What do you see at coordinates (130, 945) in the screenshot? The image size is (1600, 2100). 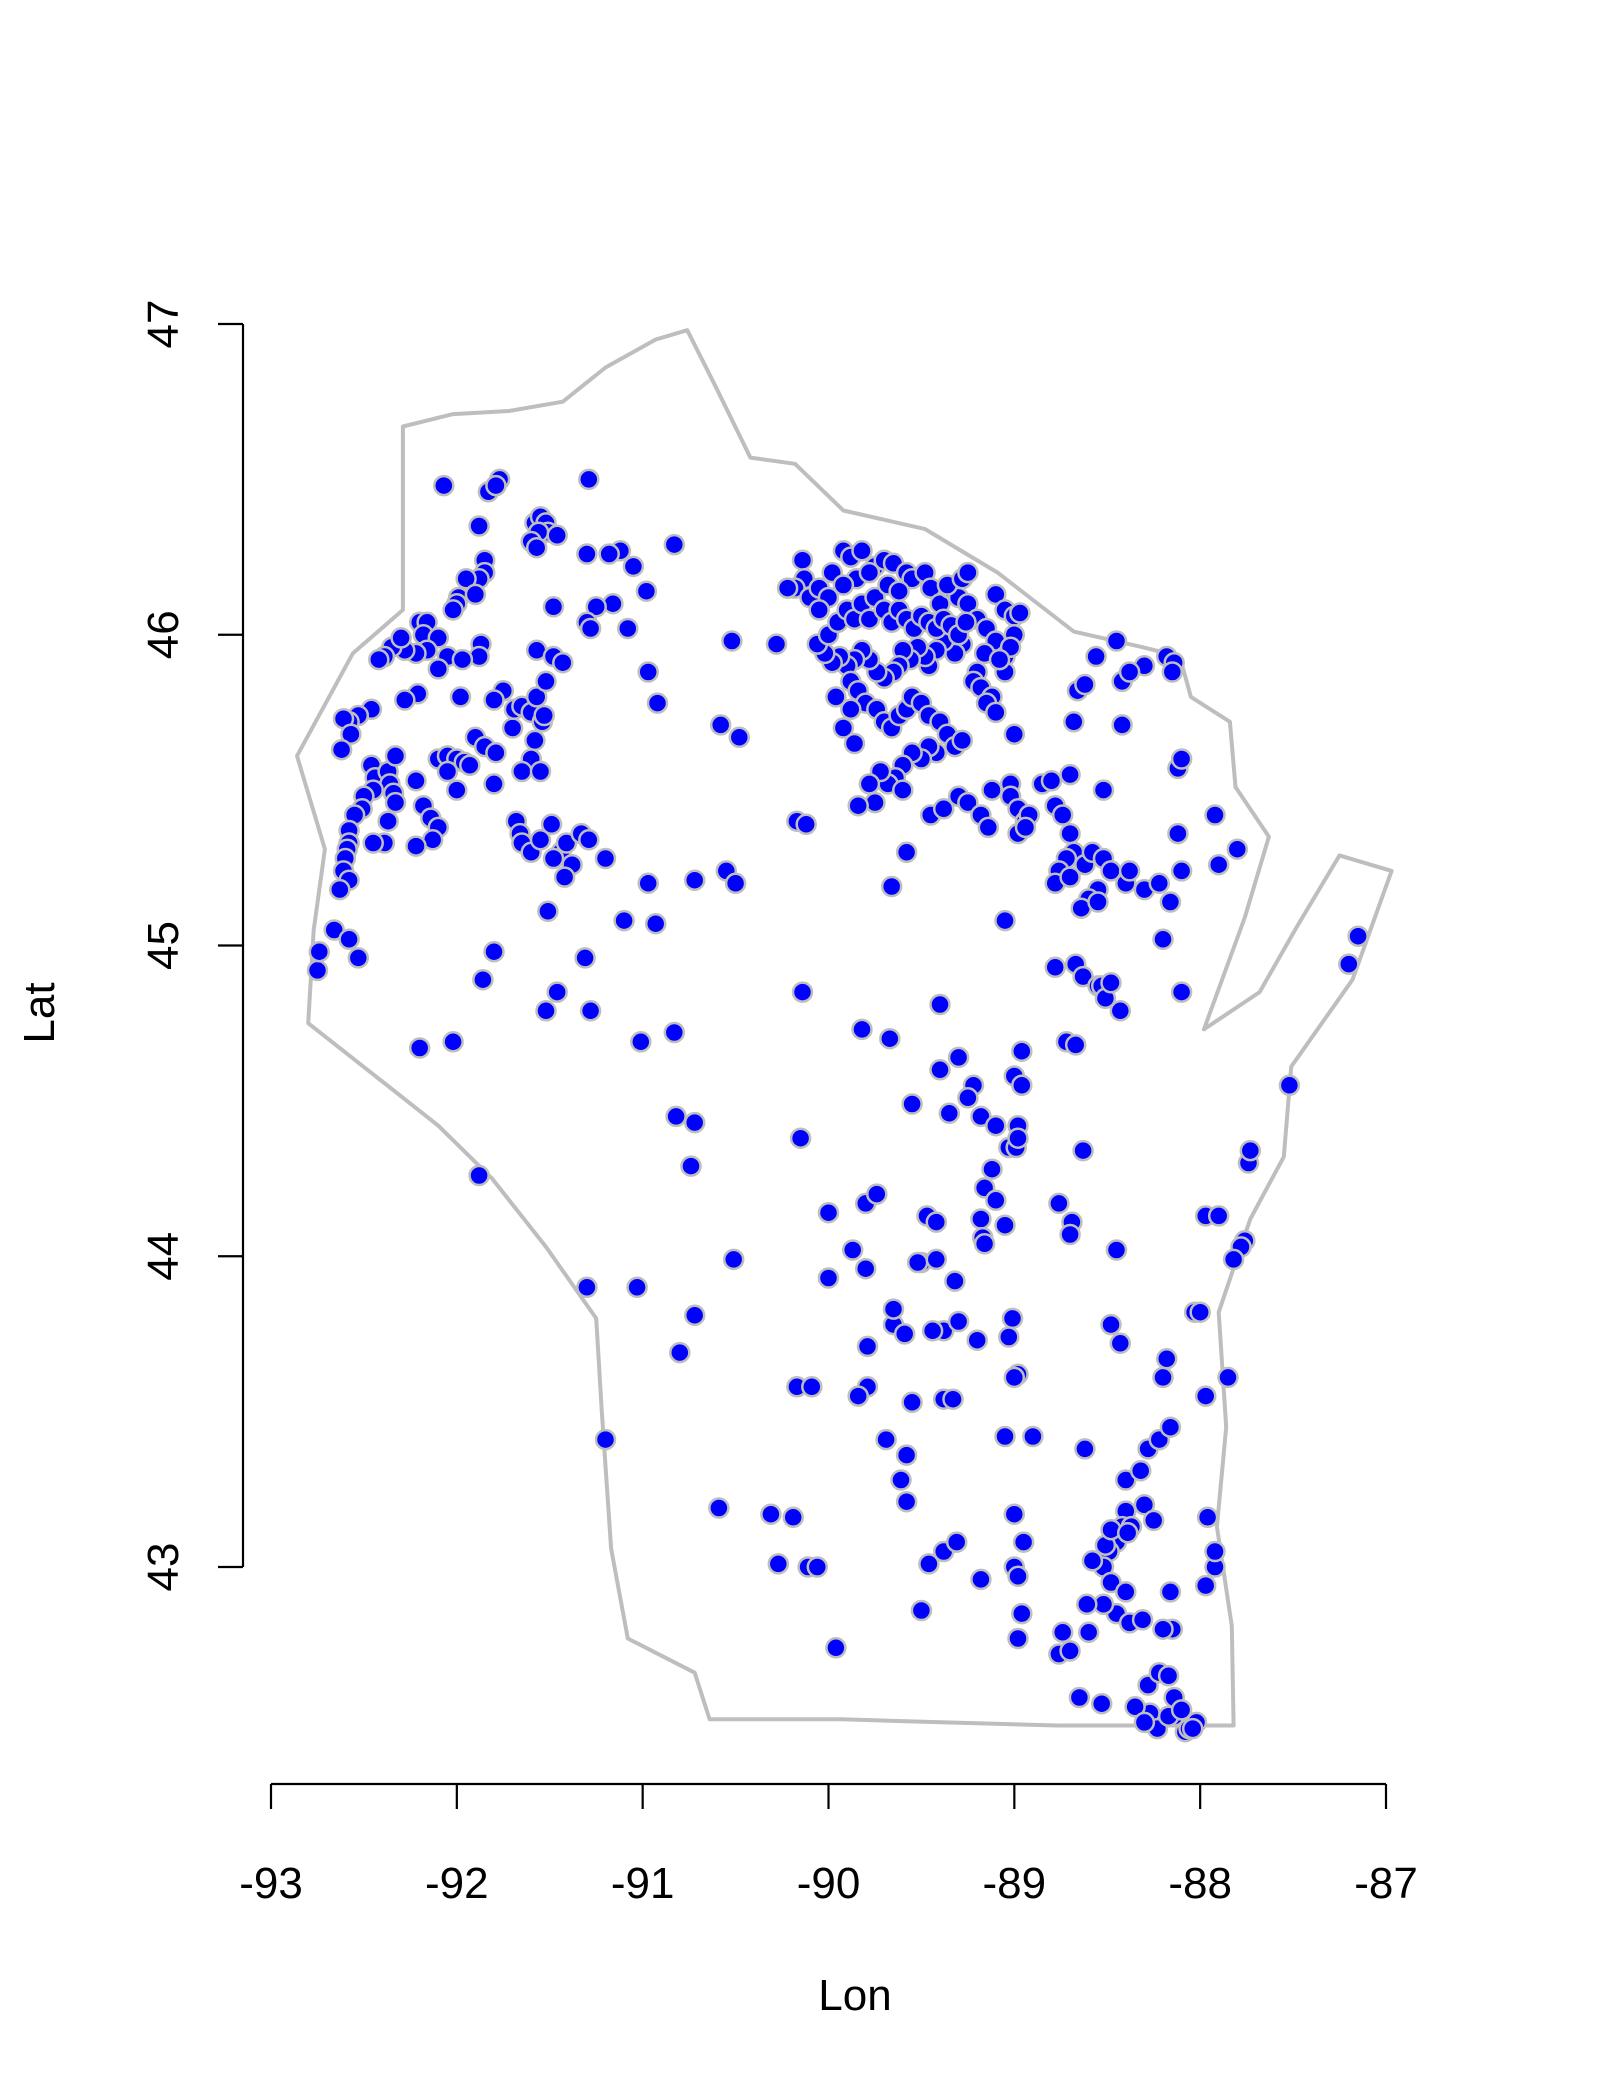 I see `y-axis: 43 44 45 46 47 Lat` at bounding box center [130, 945].